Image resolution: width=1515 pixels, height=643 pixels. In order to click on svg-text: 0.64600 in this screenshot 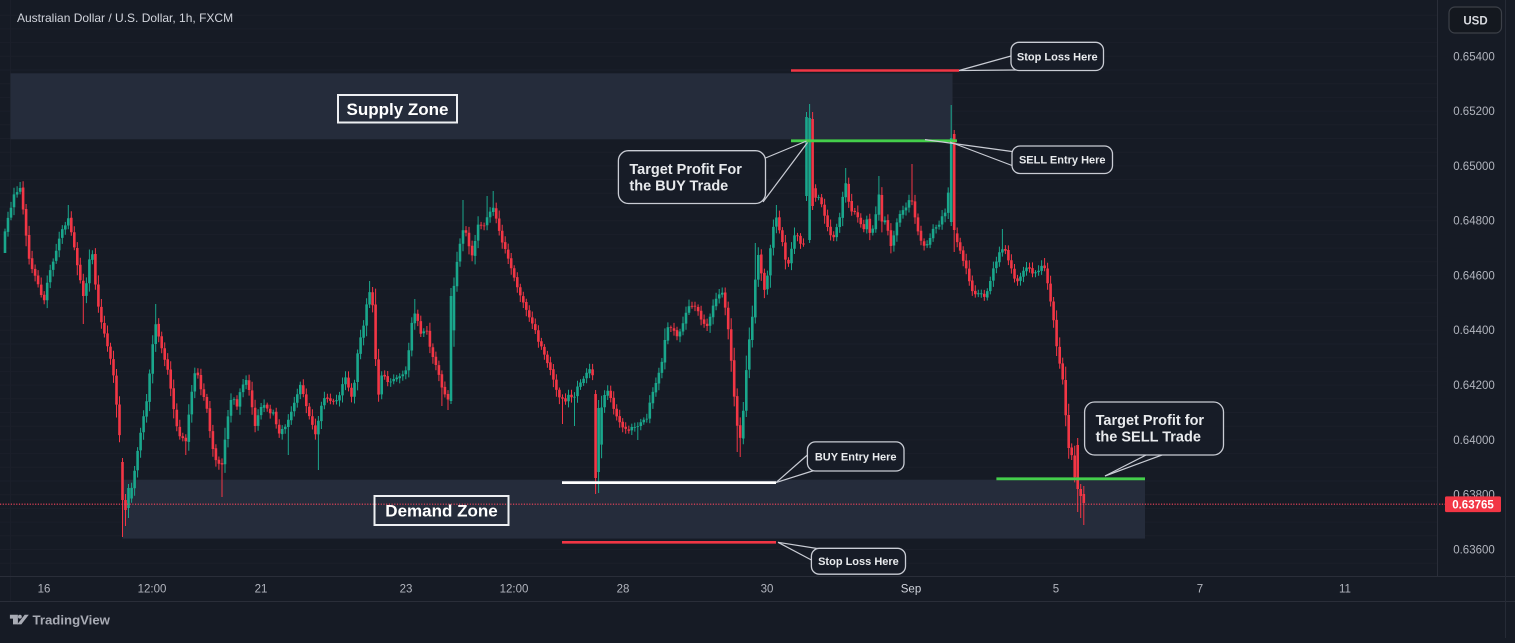, I will do `click(1474, 277)`.